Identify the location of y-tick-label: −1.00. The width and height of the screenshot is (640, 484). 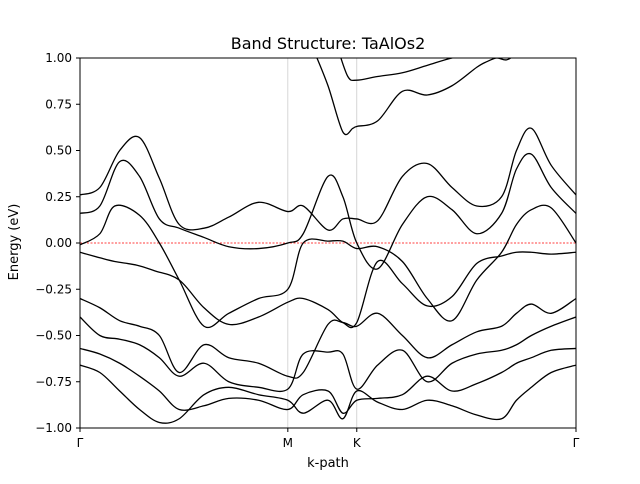
(53, 428).